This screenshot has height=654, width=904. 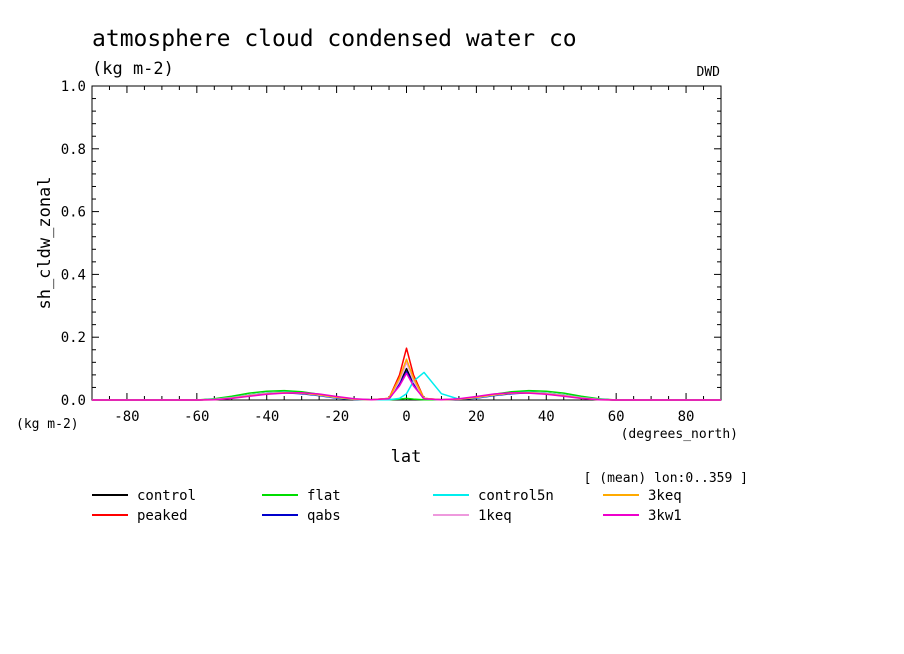 I want to click on x-tick-label: 0, so click(x=406, y=417).